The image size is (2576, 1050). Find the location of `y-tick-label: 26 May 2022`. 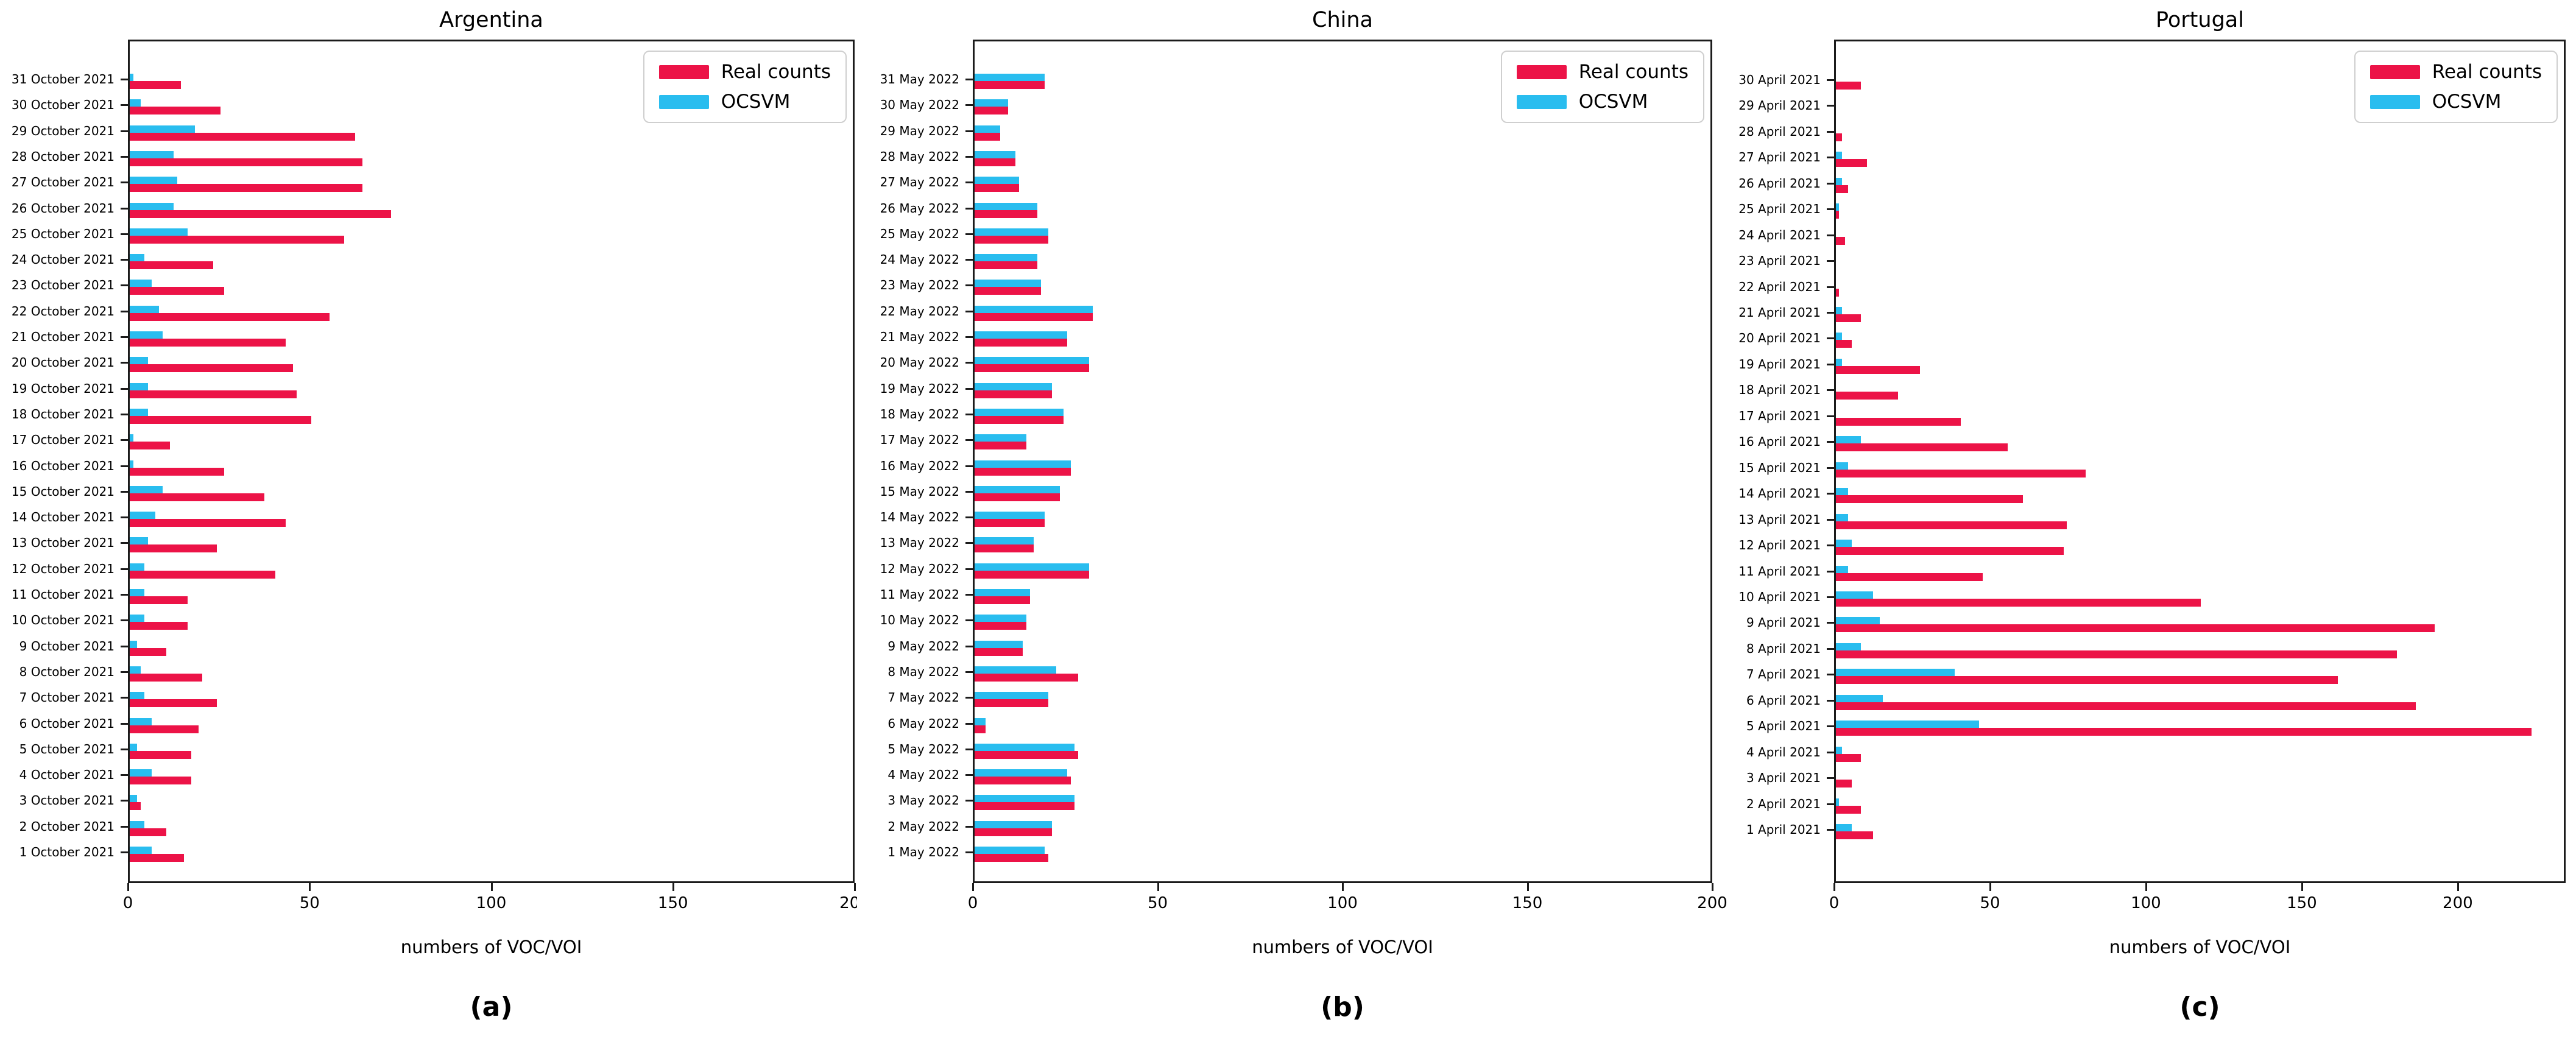

y-tick-label: 26 May 2022 is located at coordinates (919, 208).